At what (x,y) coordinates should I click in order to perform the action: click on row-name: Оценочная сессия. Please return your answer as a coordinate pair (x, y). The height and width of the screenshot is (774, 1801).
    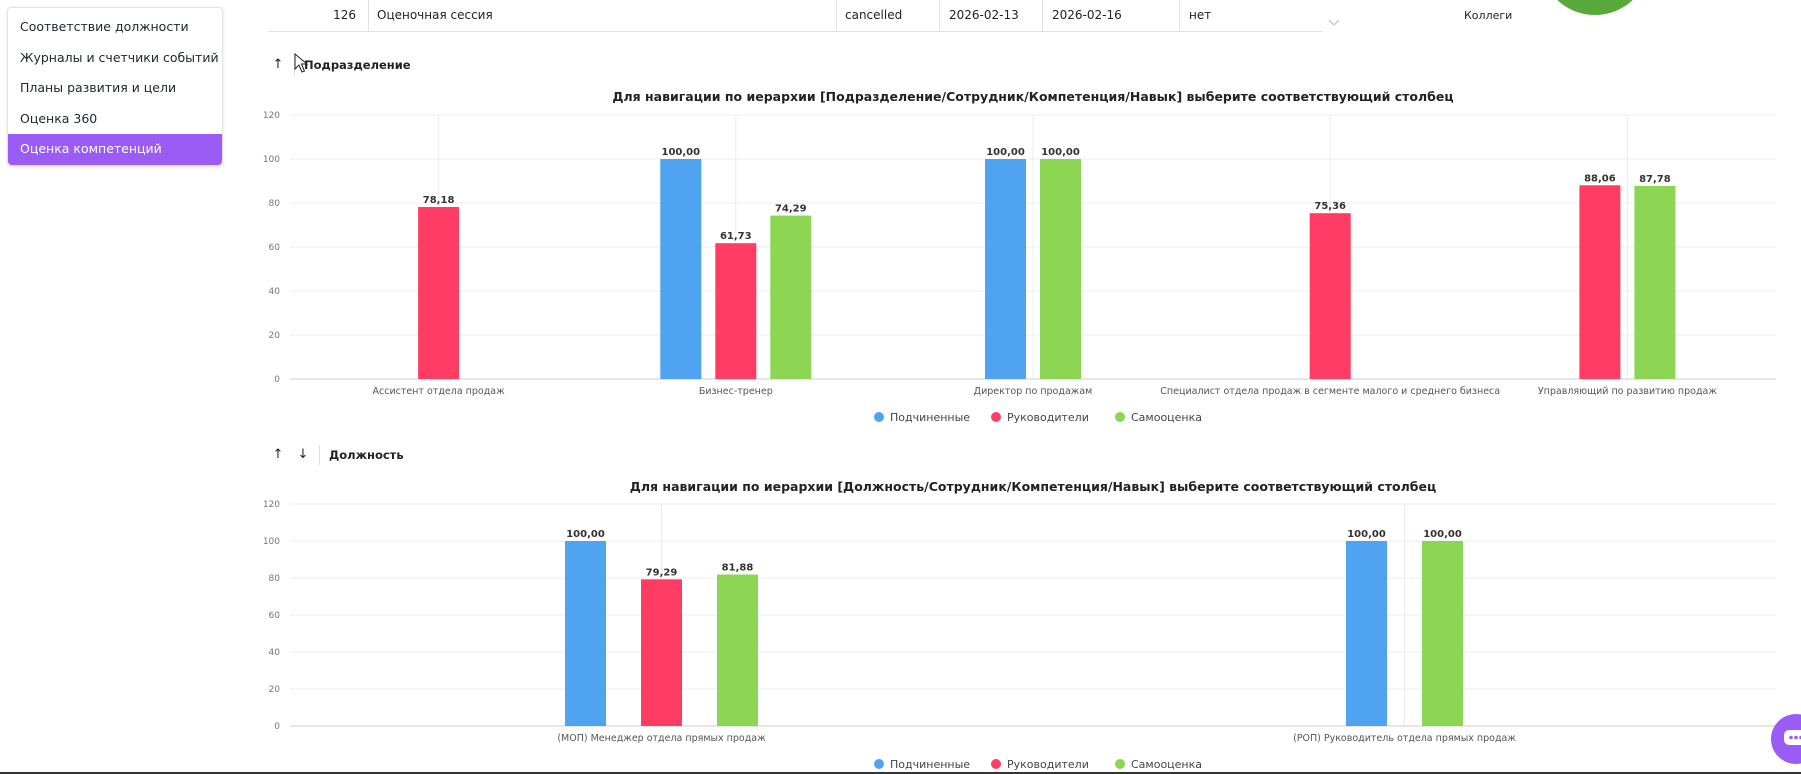
    Looking at the image, I should click on (602, 15).